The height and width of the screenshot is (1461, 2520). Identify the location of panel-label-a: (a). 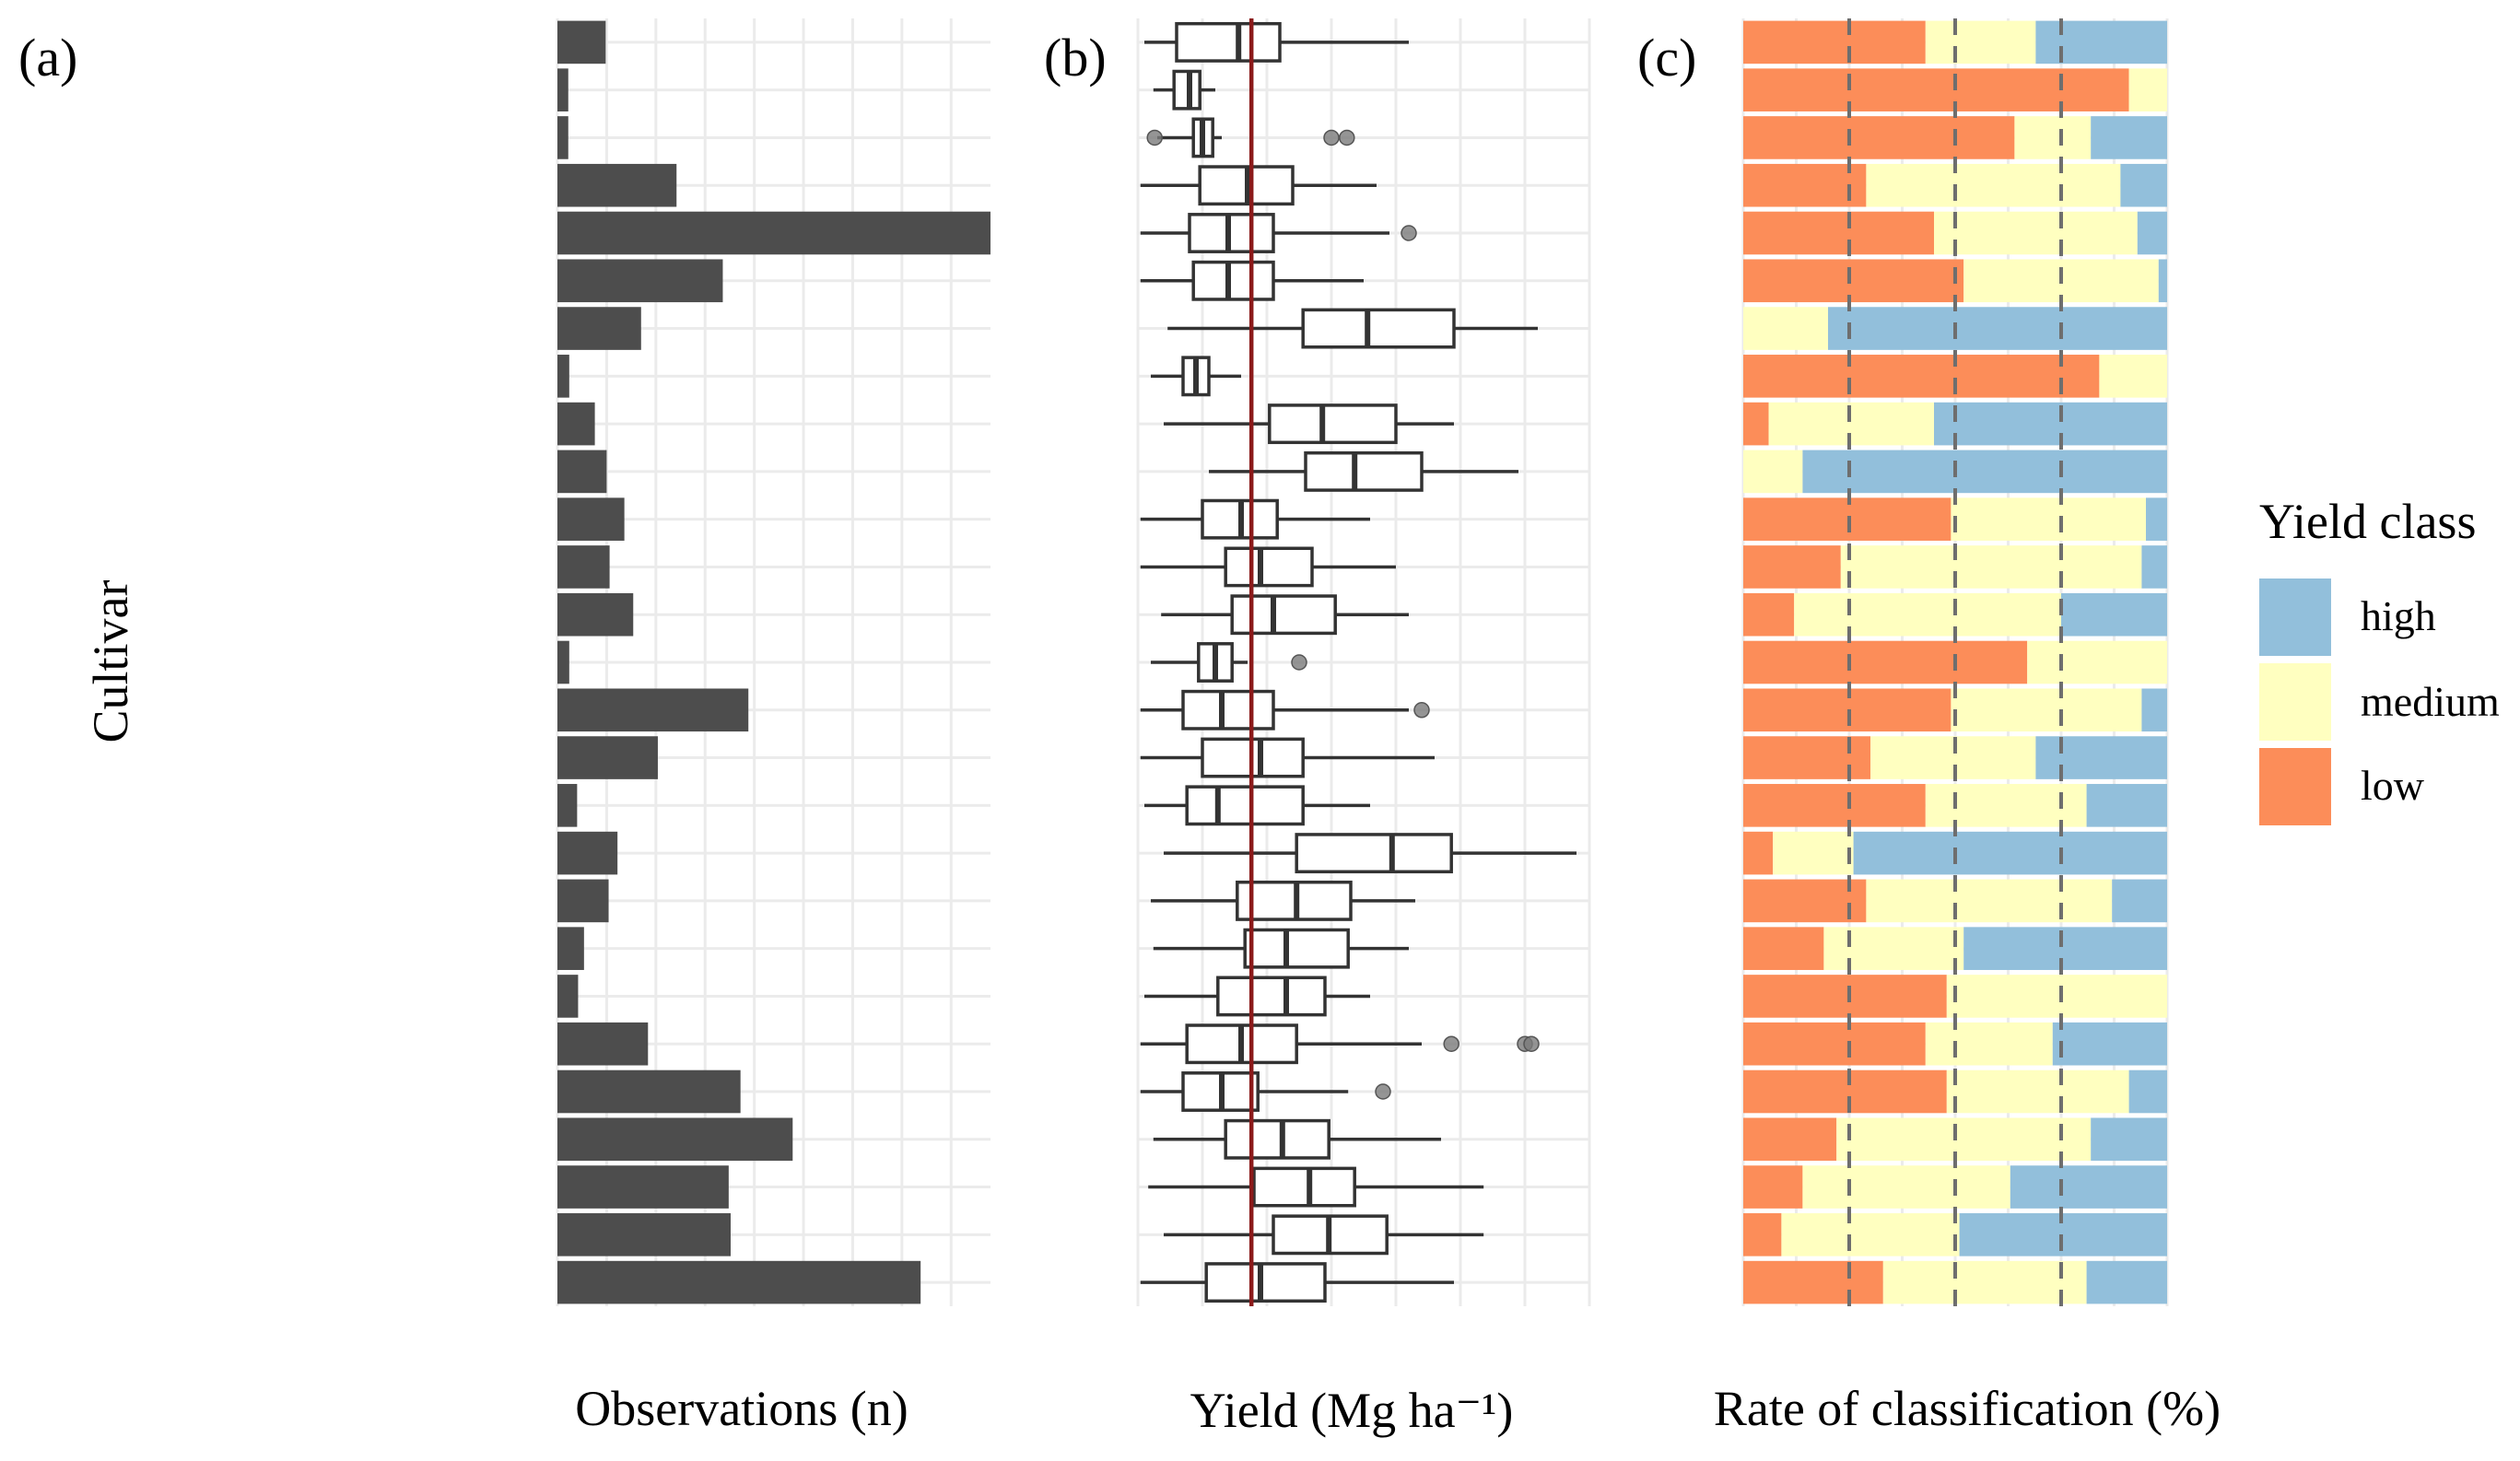
(47, 58).